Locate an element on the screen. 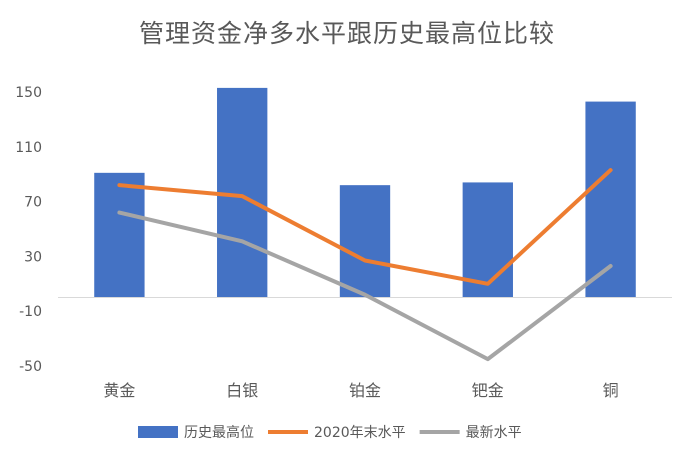  x-tick-label: 白银 is located at coordinates (242, 390).